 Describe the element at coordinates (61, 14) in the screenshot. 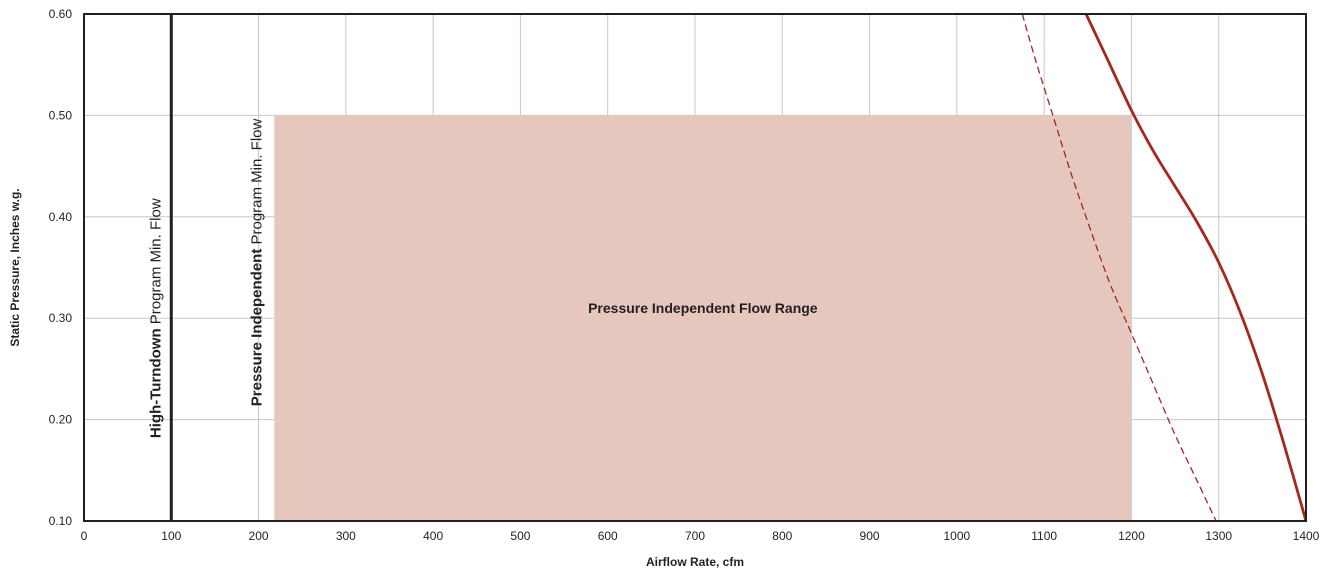

I see `y-tick-label: 0.60` at that location.